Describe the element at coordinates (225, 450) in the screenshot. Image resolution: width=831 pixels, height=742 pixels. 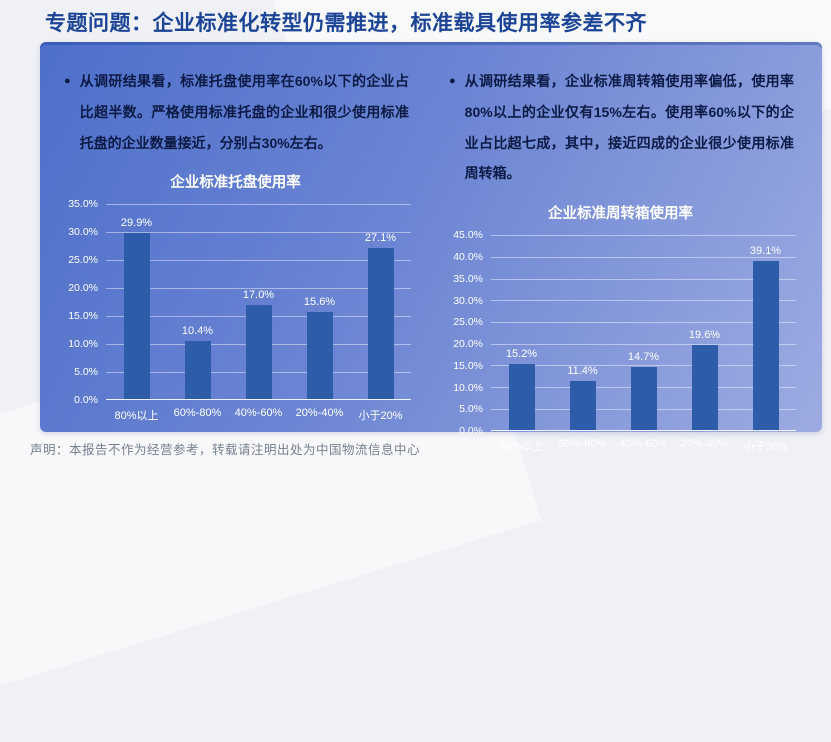
I see `disclaimer-text: 声明：本报告不作为经营参考，转载请注明出处为中国物流信息中心` at that location.